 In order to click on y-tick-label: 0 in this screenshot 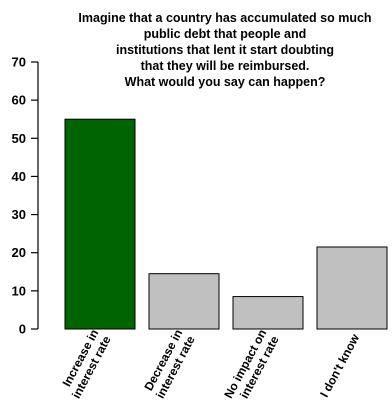, I will do `click(22, 329)`.